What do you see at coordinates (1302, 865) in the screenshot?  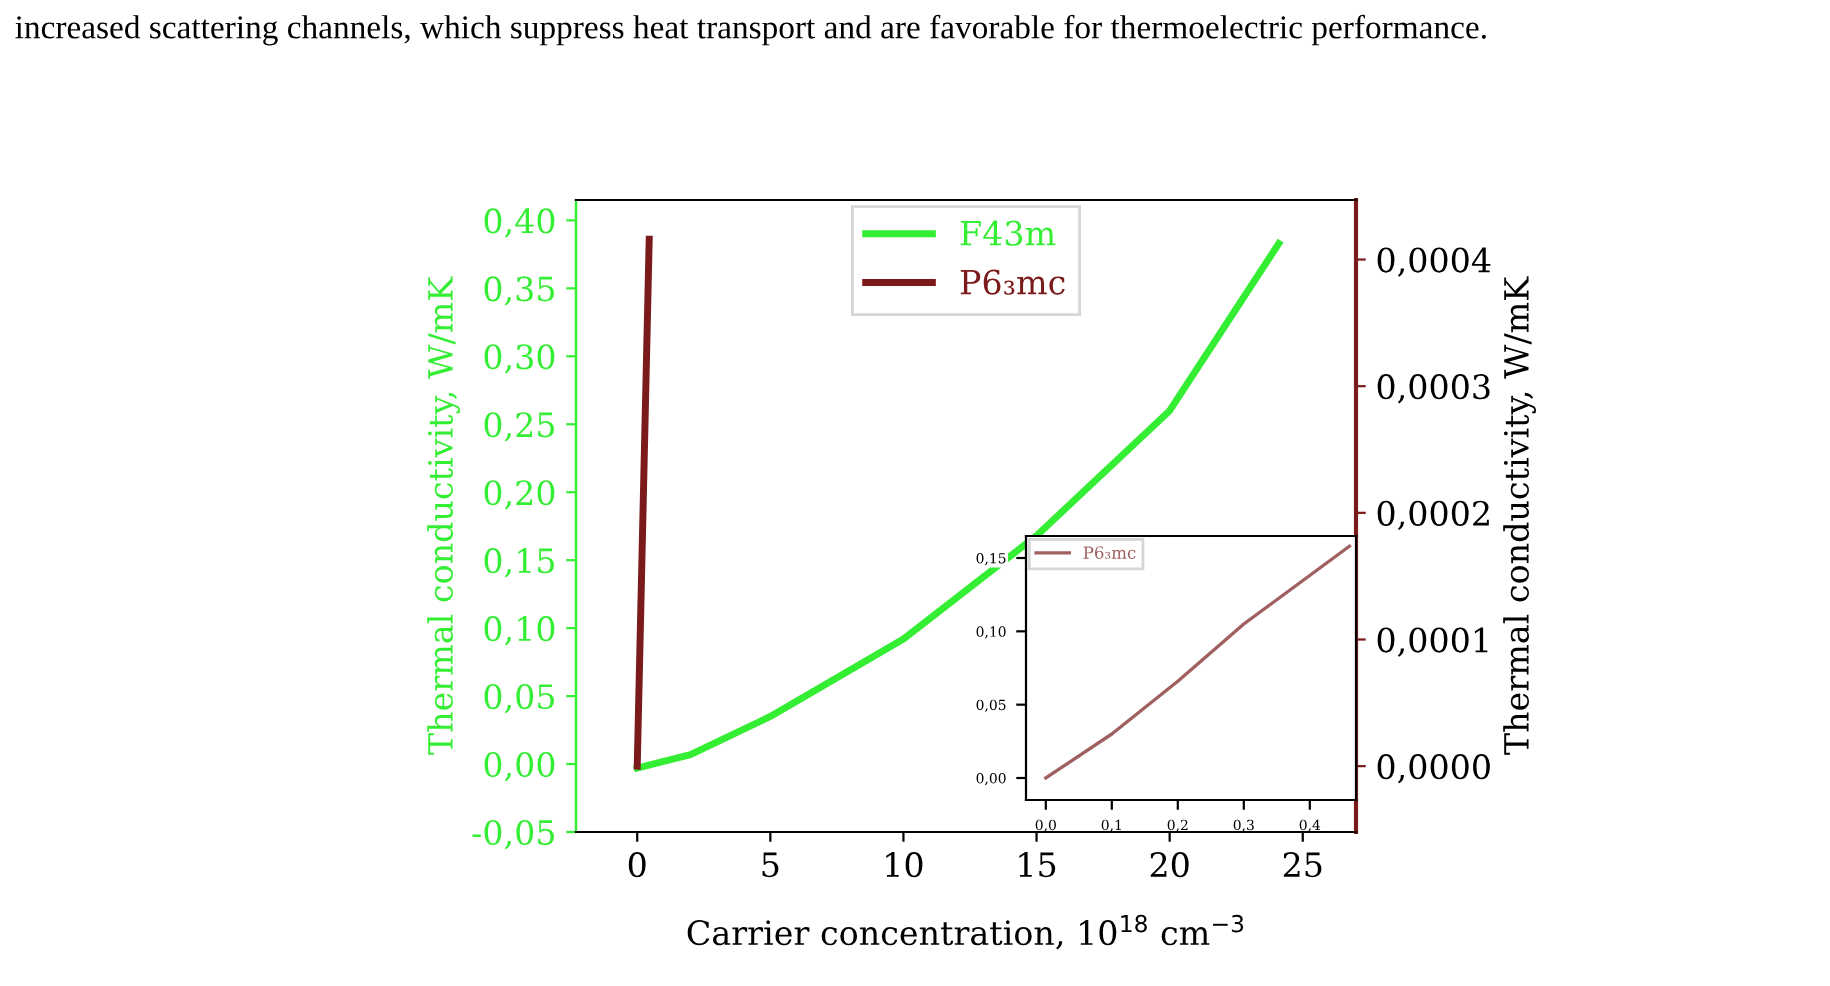 I see `x-tick-label: 25` at bounding box center [1302, 865].